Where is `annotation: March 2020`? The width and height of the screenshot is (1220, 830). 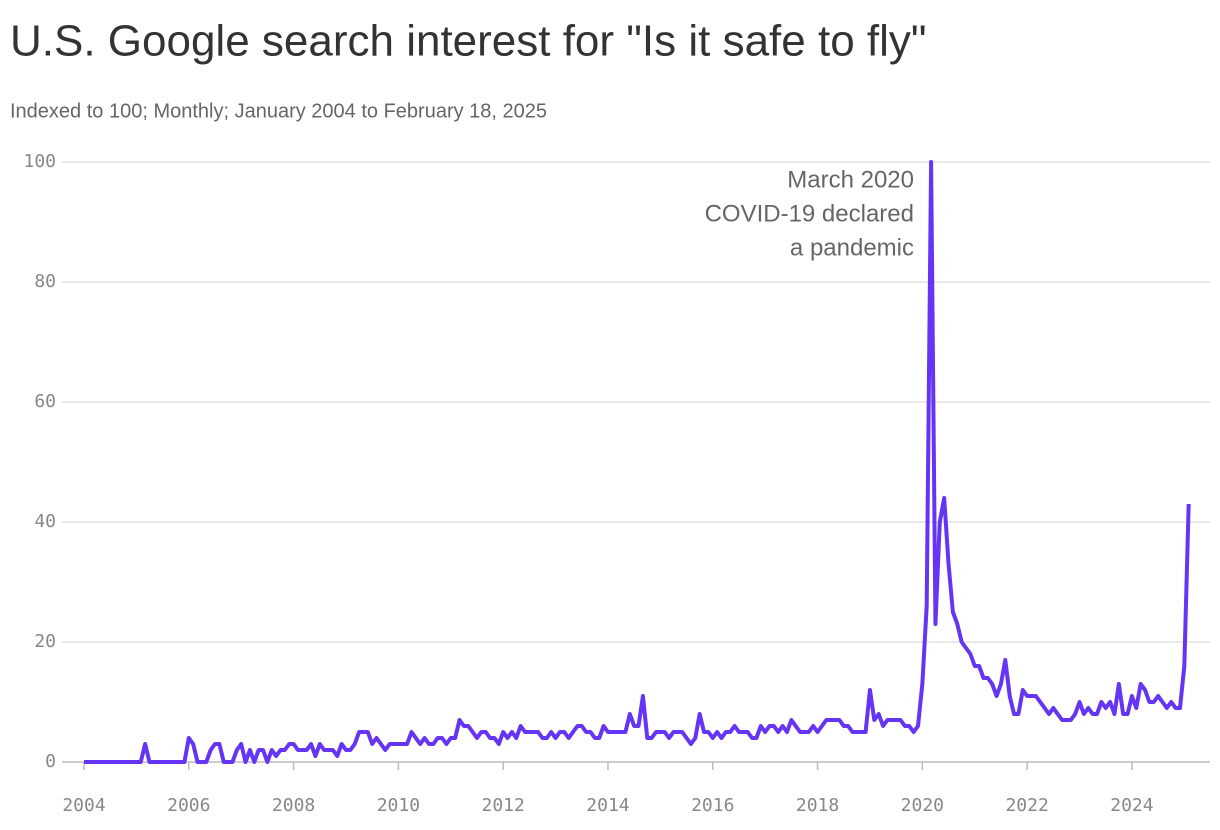 annotation: March 2020 is located at coordinates (850, 179).